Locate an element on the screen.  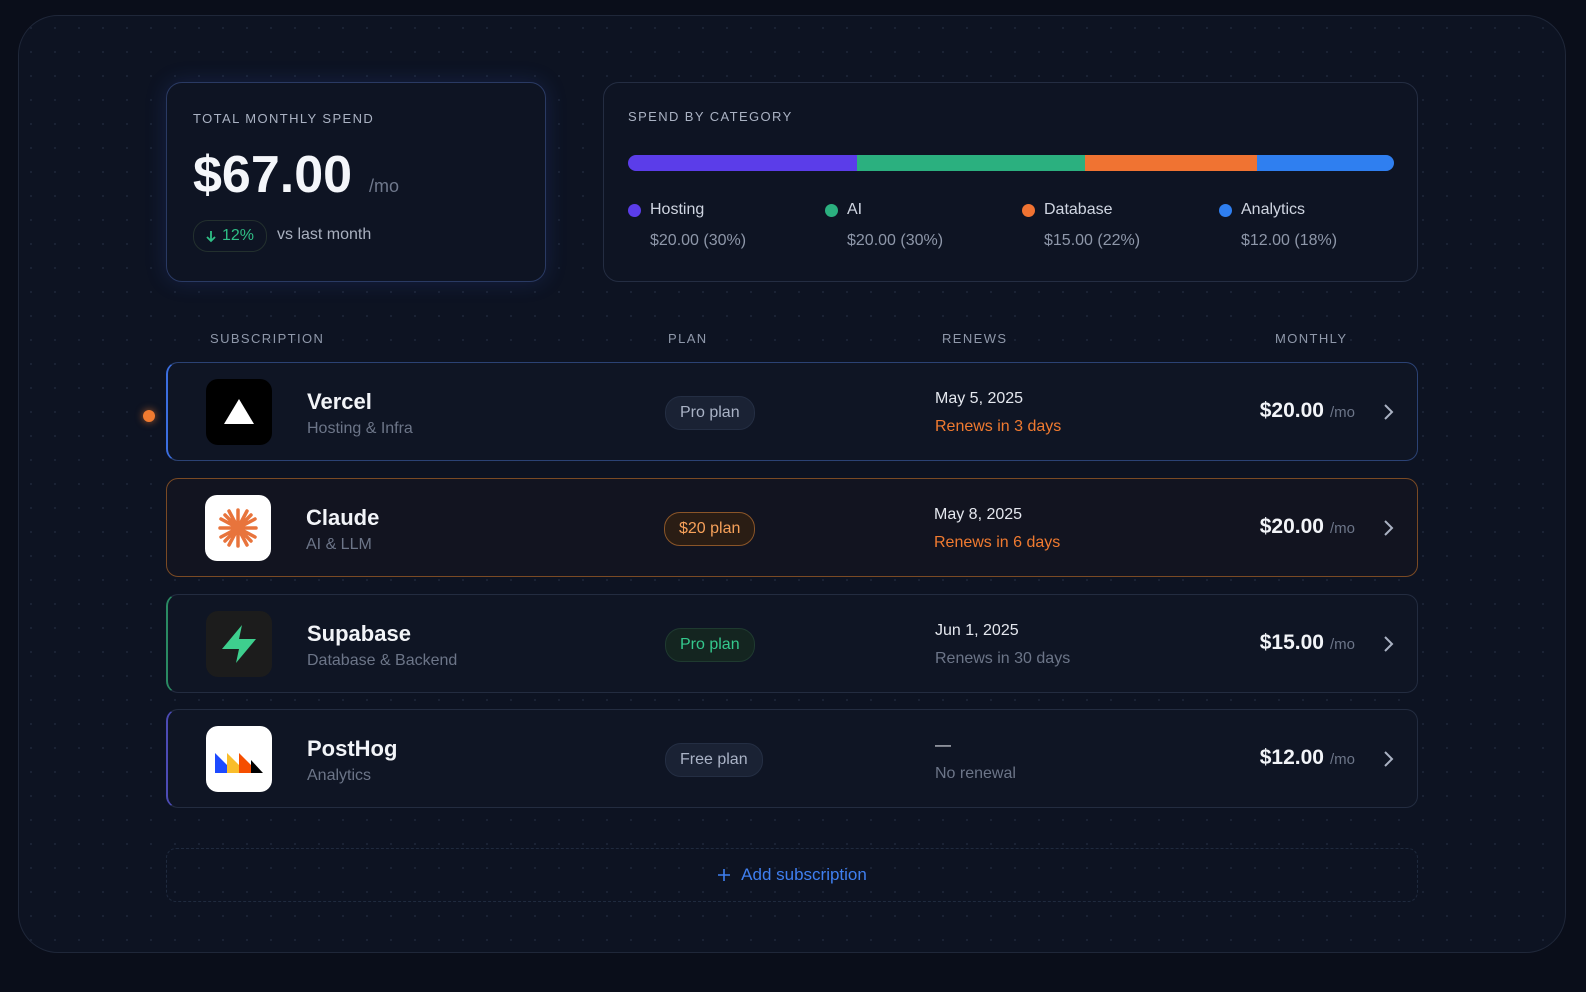
column-header: SUBSCRIPTION is located at coordinates (267, 338).